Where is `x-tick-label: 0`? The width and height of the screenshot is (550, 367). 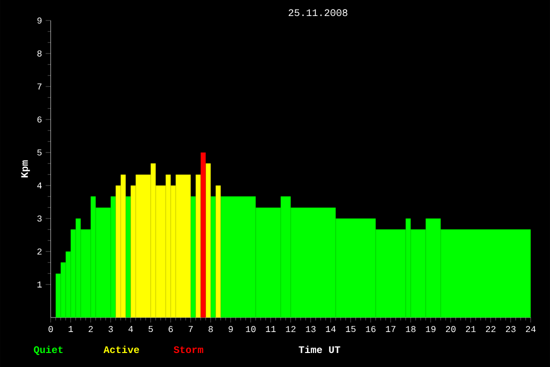
x-tick-label: 0 is located at coordinates (50, 329).